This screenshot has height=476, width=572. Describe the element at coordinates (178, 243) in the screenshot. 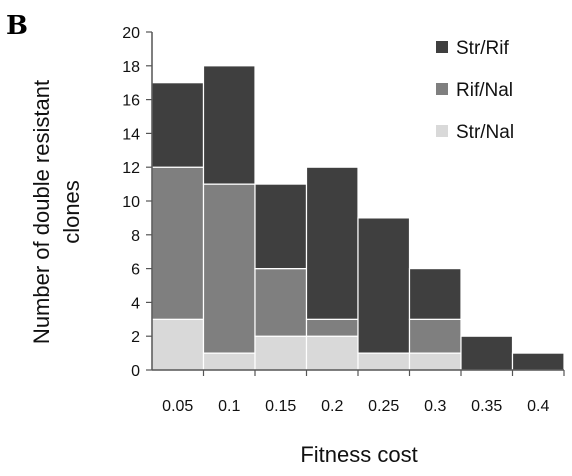

I see `bar-rif-nal-0.05` at that location.